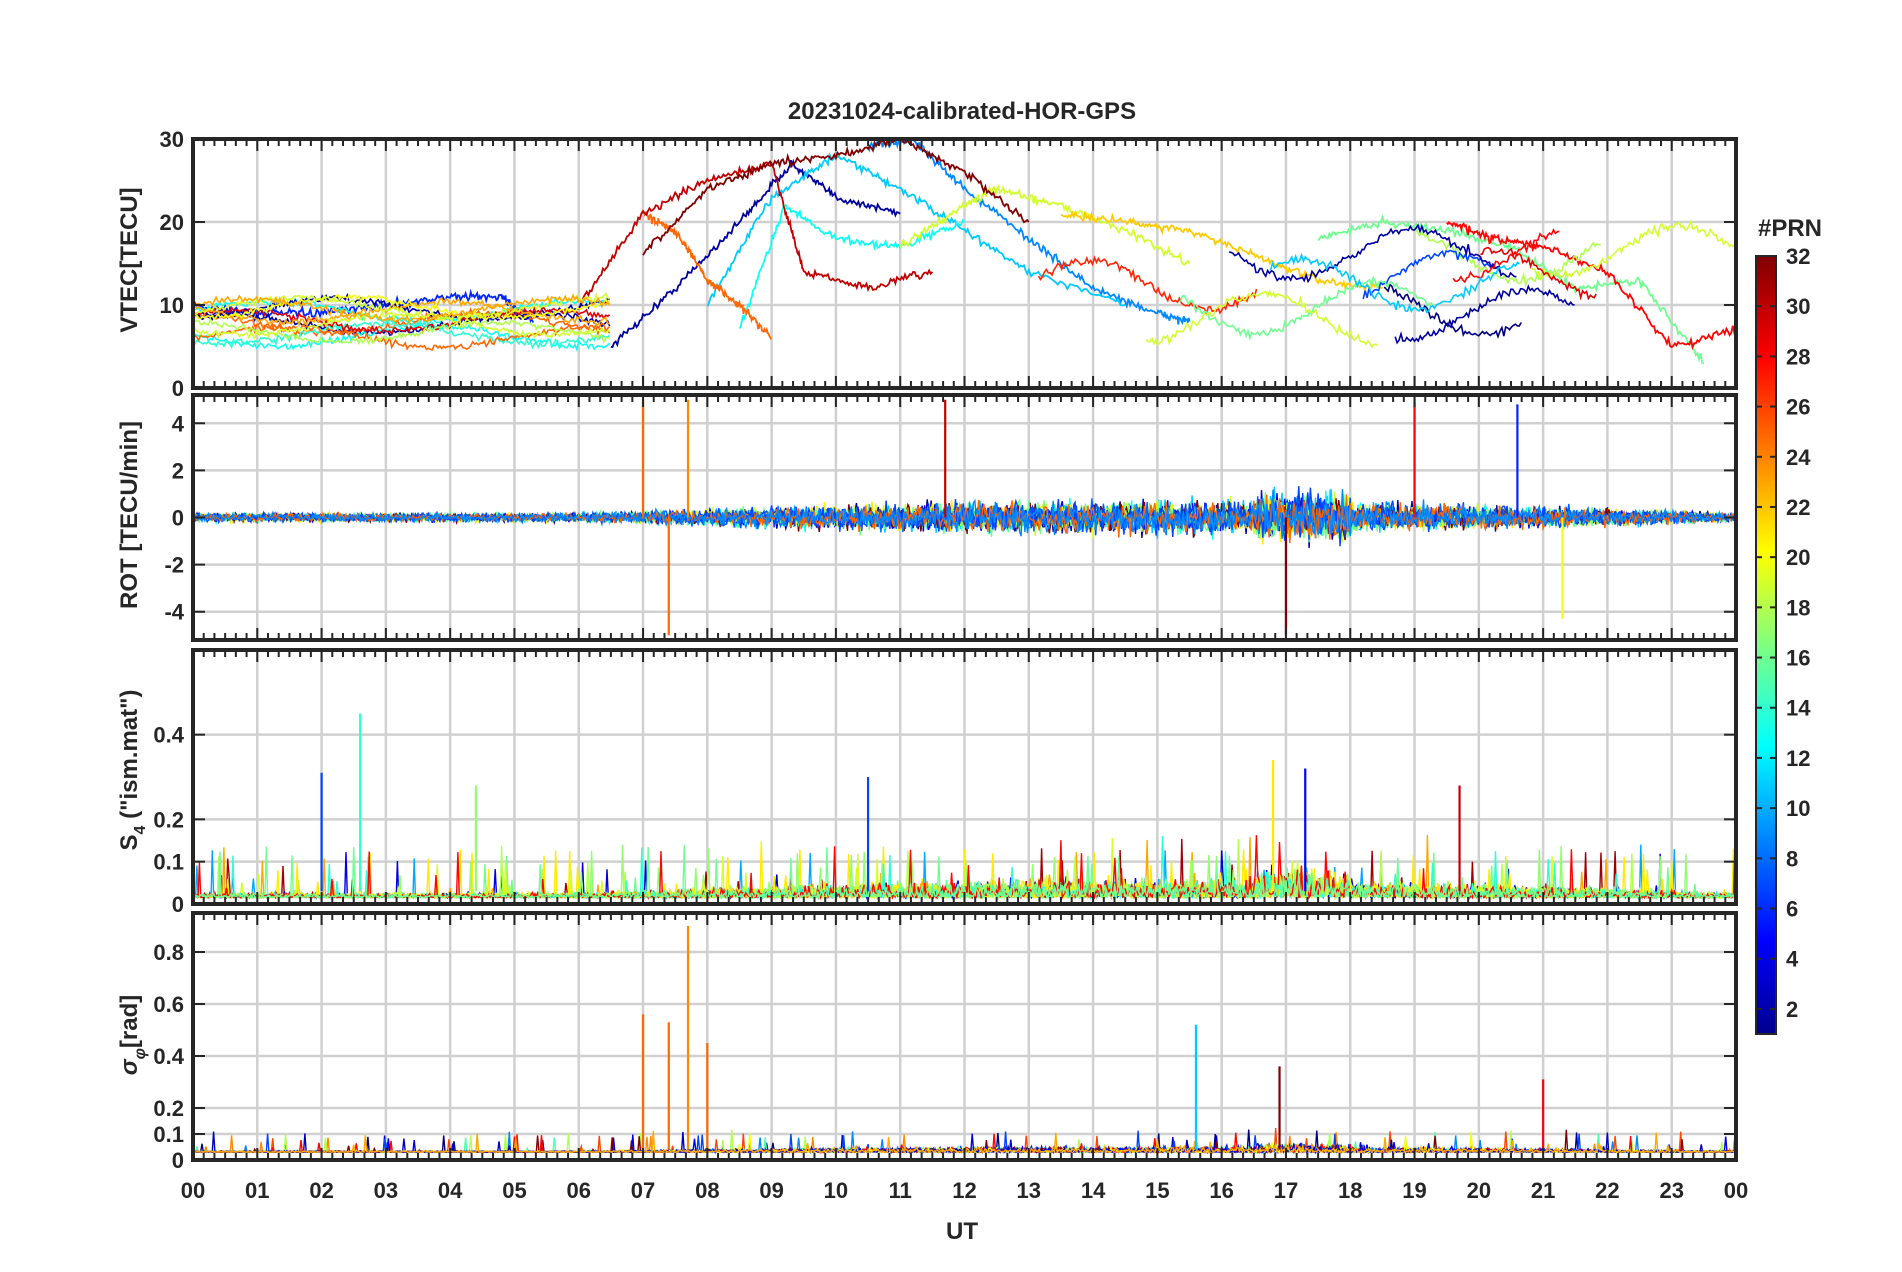 The height and width of the screenshot is (1272, 1902). What do you see at coordinates (1798, 758) in the screenshot?
I see `colorbar-tick-label: 12` at bounding box center [1798, 758].